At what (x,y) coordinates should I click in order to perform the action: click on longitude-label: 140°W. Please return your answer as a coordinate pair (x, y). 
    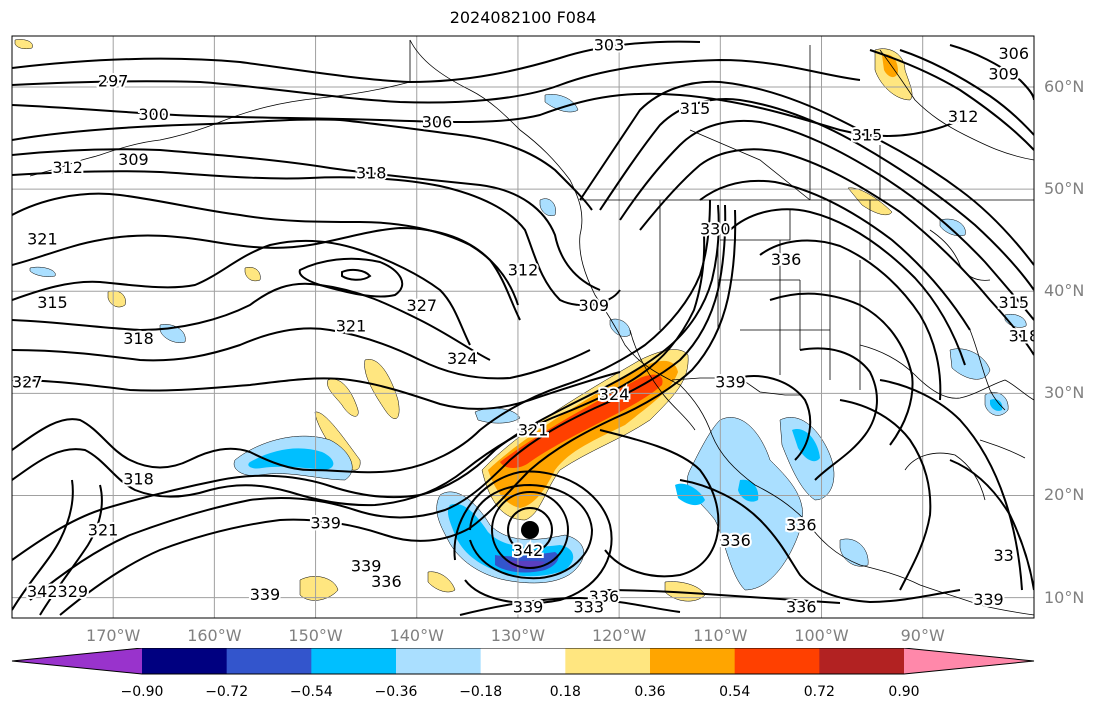
    Looking at the image, I should click on (416, 635).